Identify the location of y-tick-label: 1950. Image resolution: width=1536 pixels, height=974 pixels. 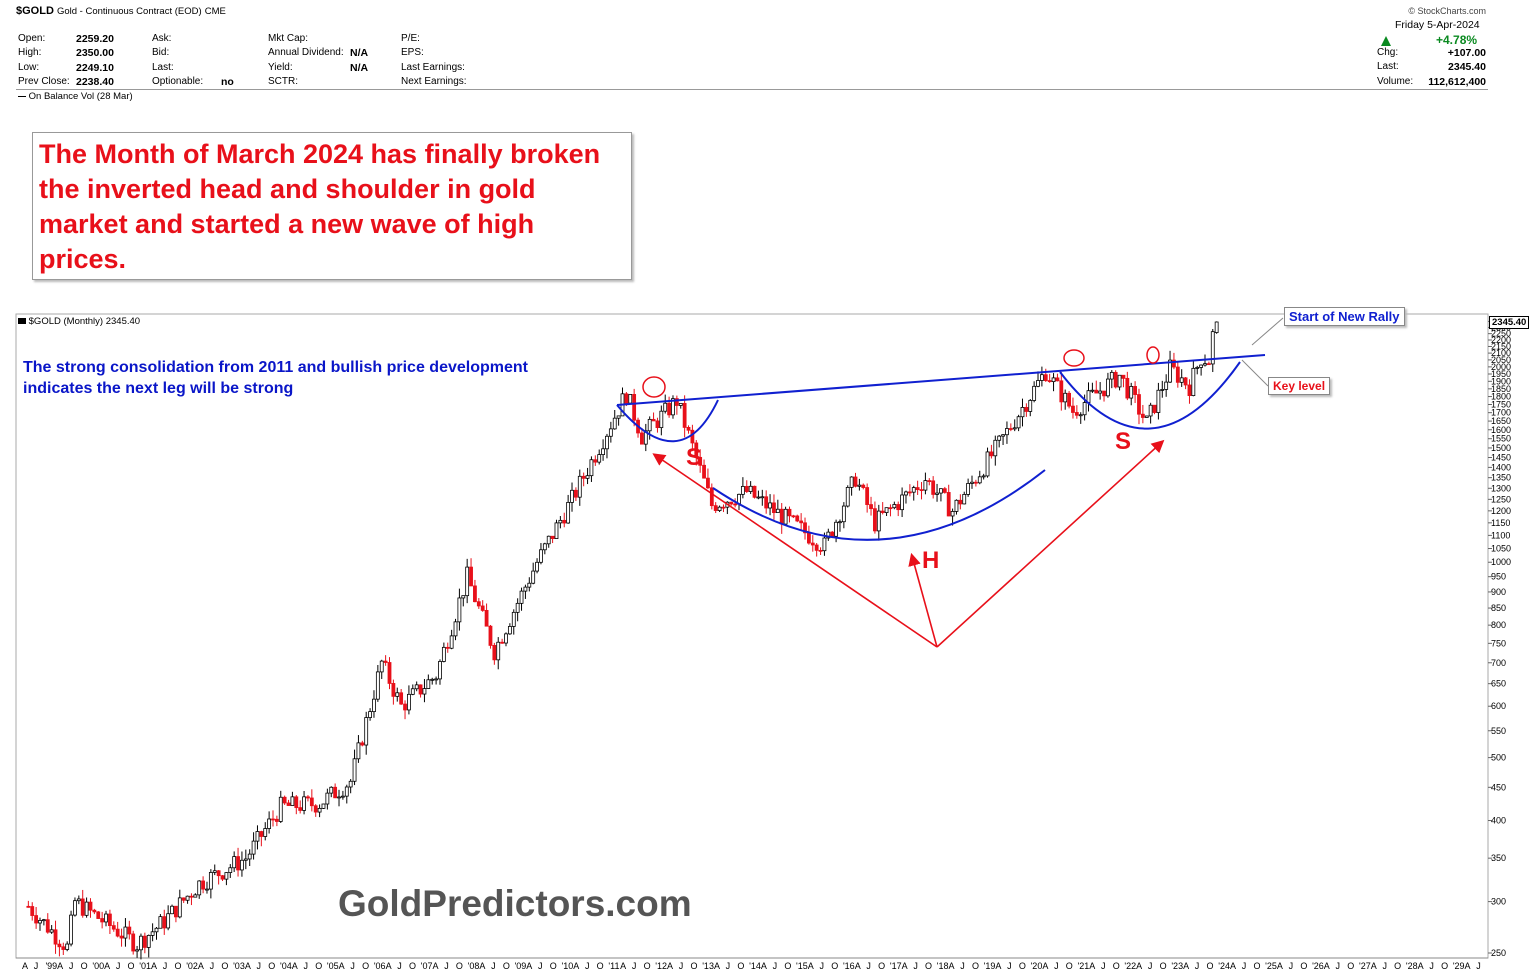
(1501, 374).